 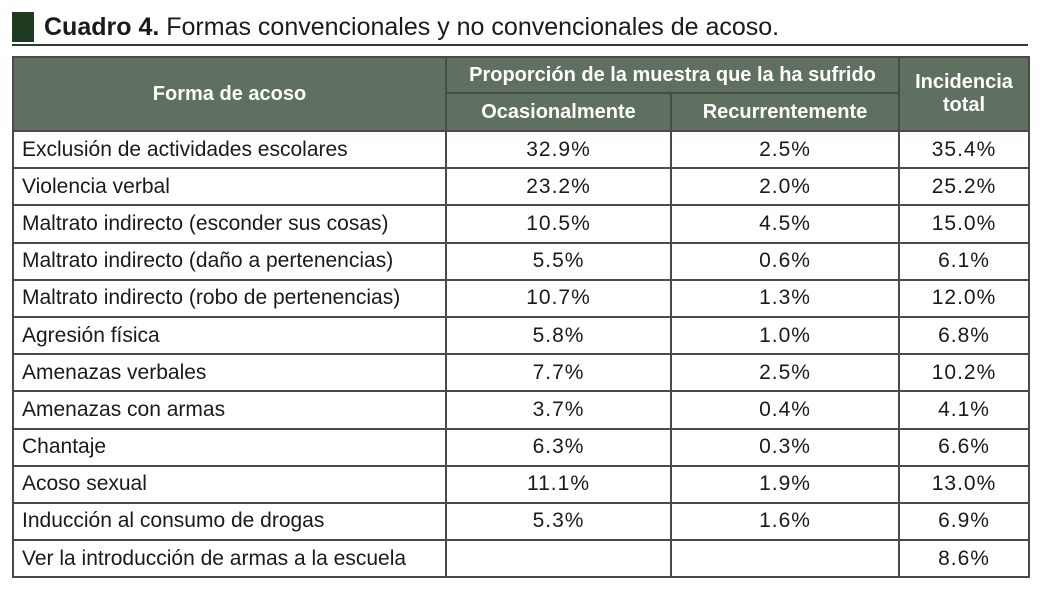 What do you see at coordinates (964, 410) in the screenshot?
I see `row-total-cell: 4.1%` at bounding box center [964, 410].